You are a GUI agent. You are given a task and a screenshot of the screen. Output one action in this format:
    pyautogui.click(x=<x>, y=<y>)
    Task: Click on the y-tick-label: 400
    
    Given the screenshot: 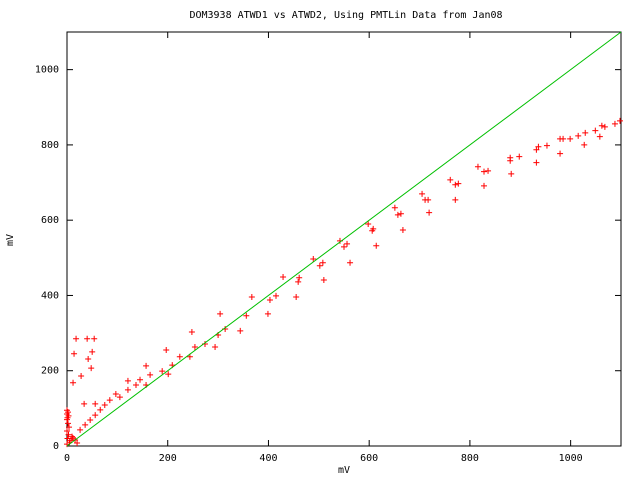 What is the action you would take?
    pyautogui.click(x=50, y=295)
    